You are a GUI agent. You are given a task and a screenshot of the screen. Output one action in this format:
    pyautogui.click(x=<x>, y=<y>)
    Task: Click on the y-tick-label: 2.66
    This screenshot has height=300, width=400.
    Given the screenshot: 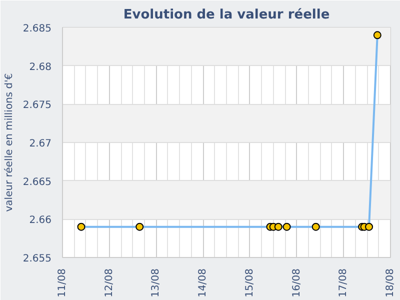 What is the action you would take?
    pyautogui.click(x=40, y=220)
    